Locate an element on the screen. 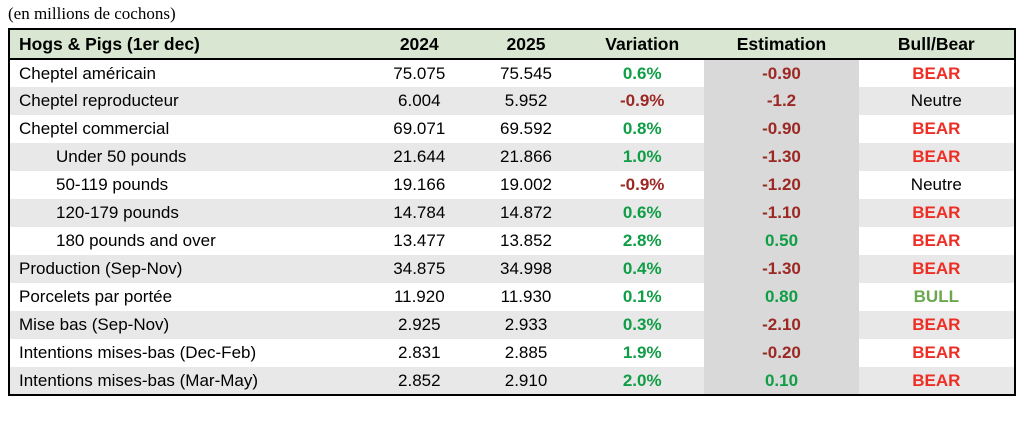 The image size is (1024, 421). value-2025: 21.866 is located at coordinates (526, 156).